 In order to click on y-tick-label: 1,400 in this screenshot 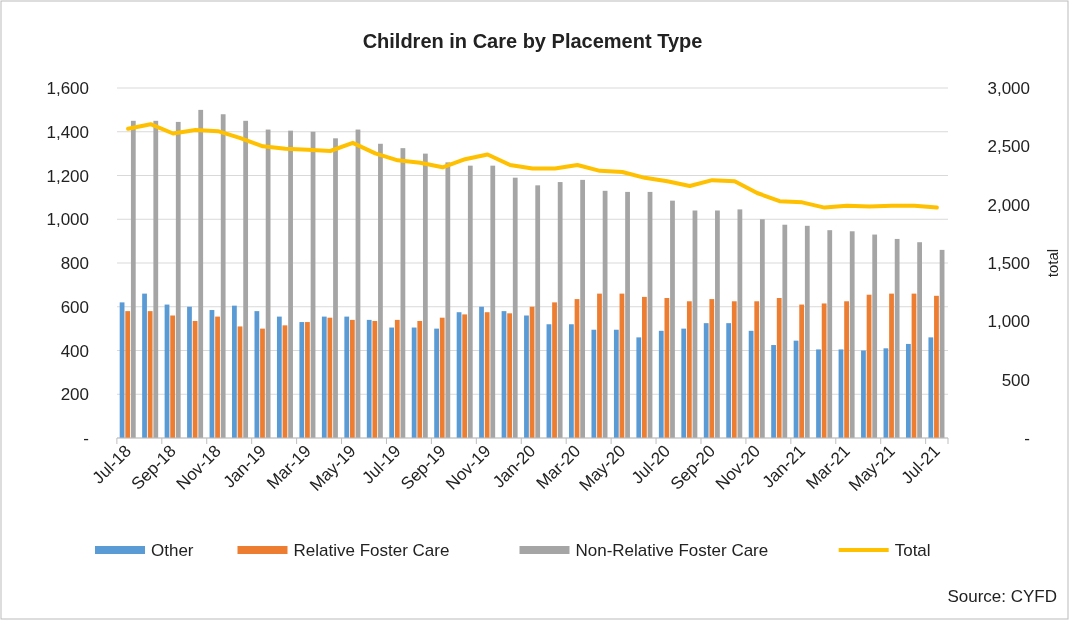, I will do `click(67, 132)`.